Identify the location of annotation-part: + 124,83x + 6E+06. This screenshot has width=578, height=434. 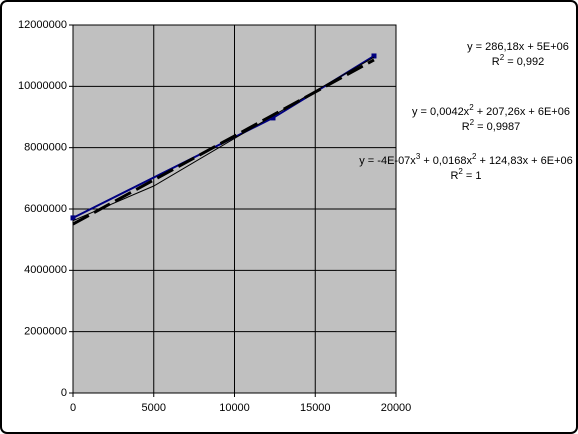
(524, 161).